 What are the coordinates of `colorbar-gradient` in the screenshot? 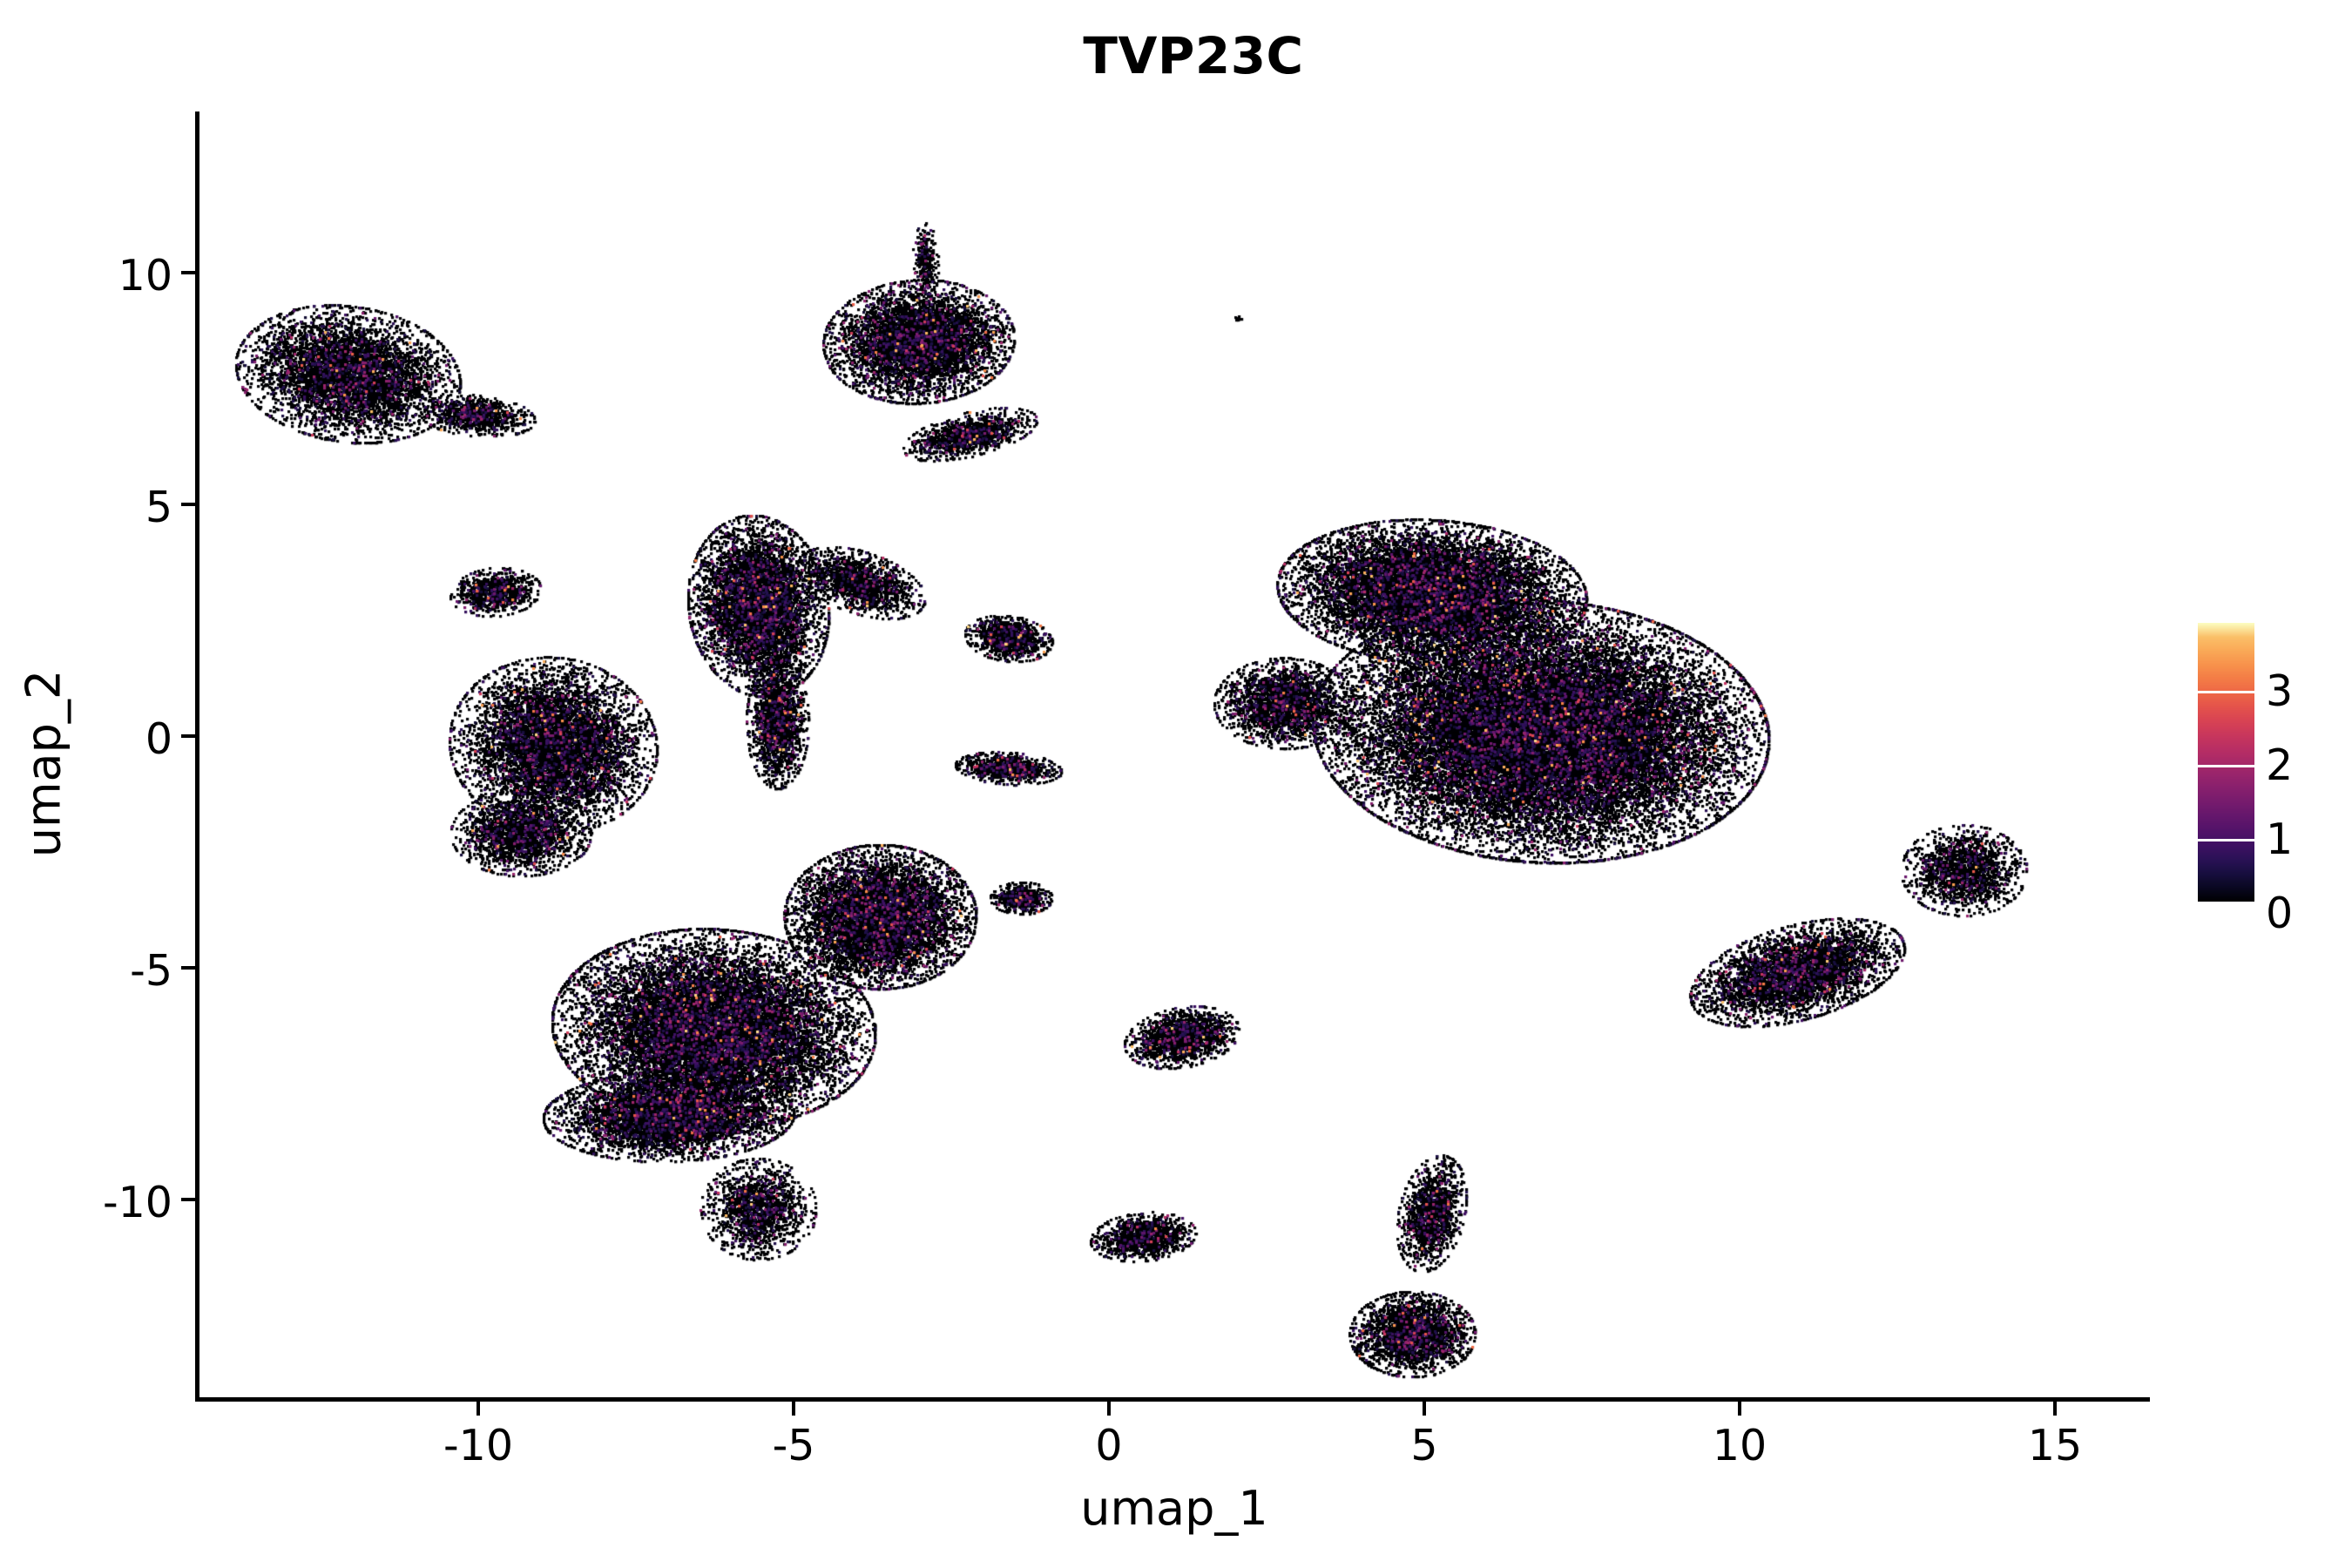 It's located at (2226, 762).